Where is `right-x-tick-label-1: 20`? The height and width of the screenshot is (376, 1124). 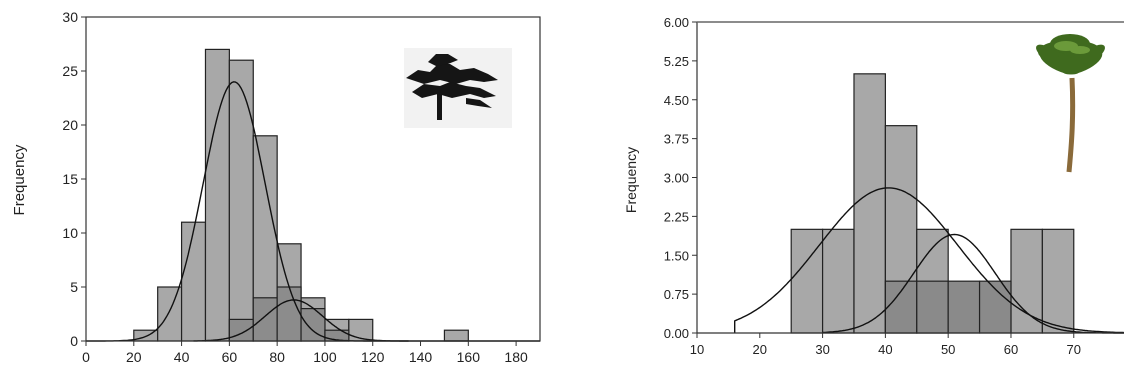
right-x-tick-label-1: 20 is located at coordinates (760, 349).